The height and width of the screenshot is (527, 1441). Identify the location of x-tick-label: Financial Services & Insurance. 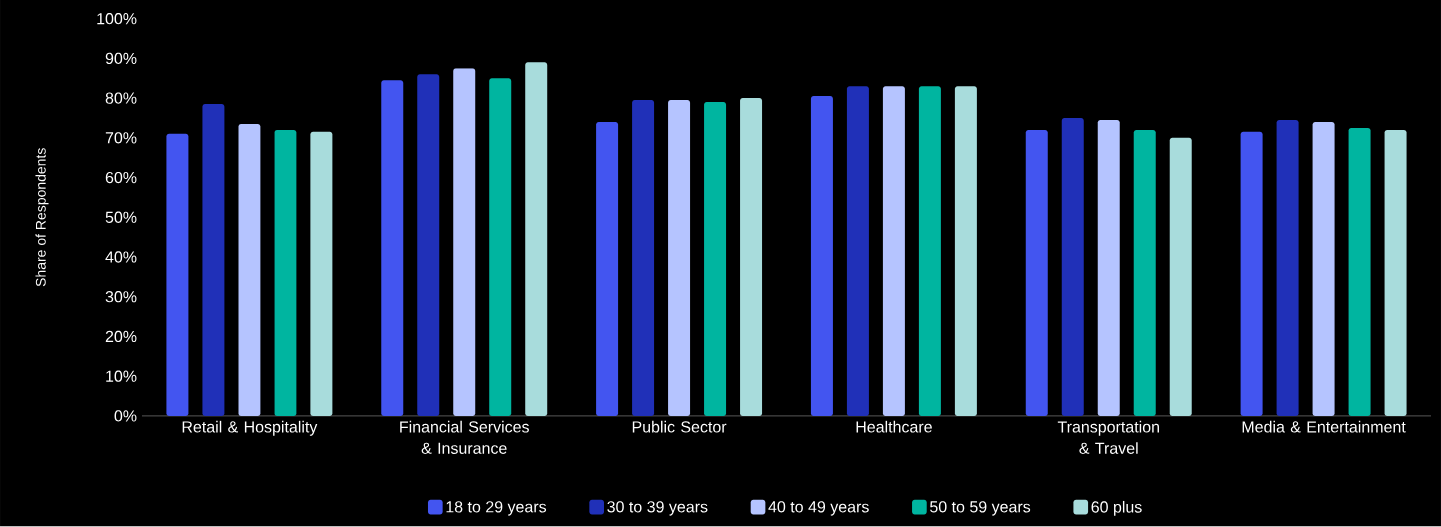
(464, 438).